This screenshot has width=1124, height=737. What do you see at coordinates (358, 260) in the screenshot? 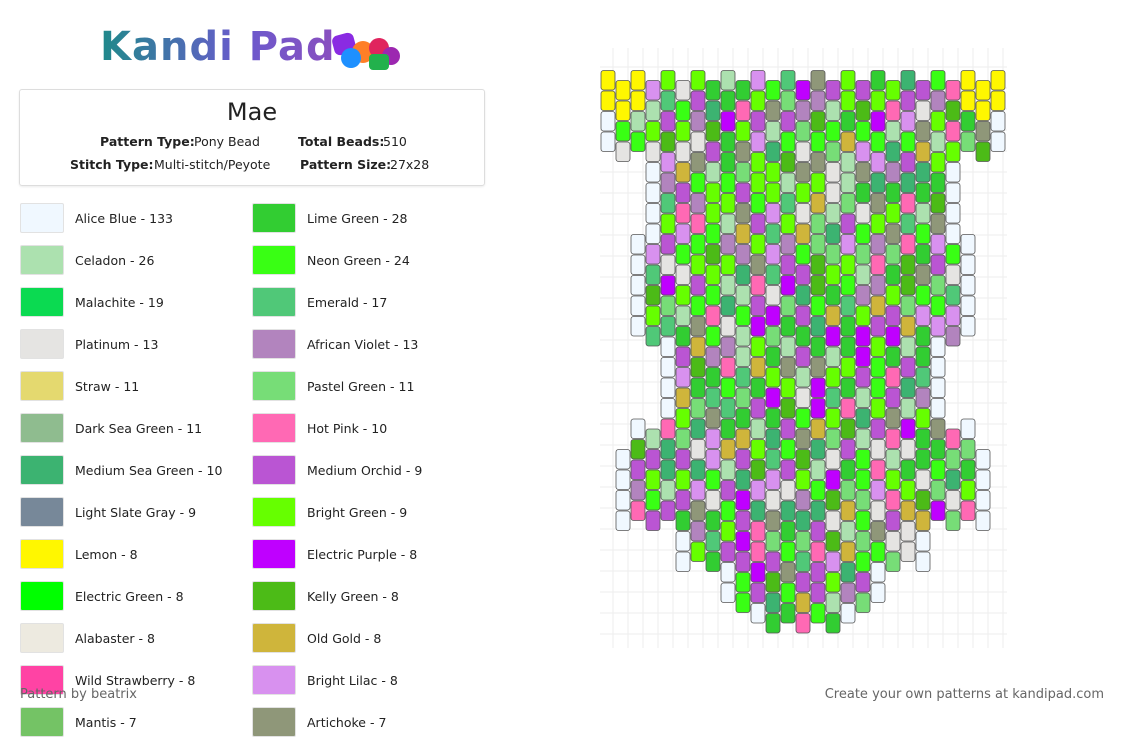
I see `legend-label: Neon Green - 24` at bounding box center [358, 260].